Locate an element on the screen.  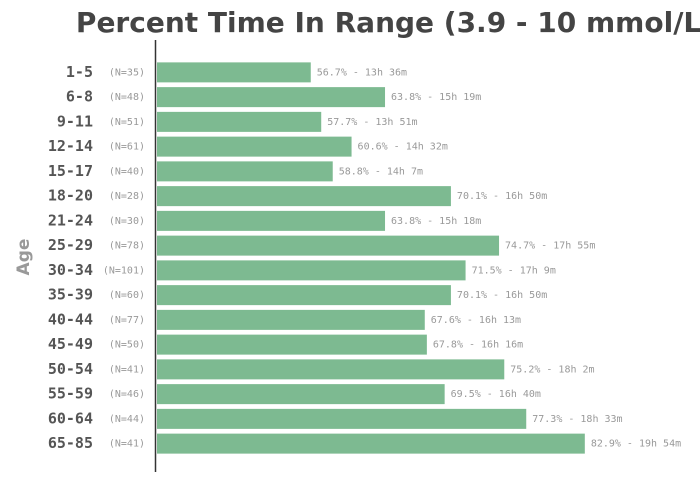
y-tick-label: 15-17 is located at coordinates (70, 171).